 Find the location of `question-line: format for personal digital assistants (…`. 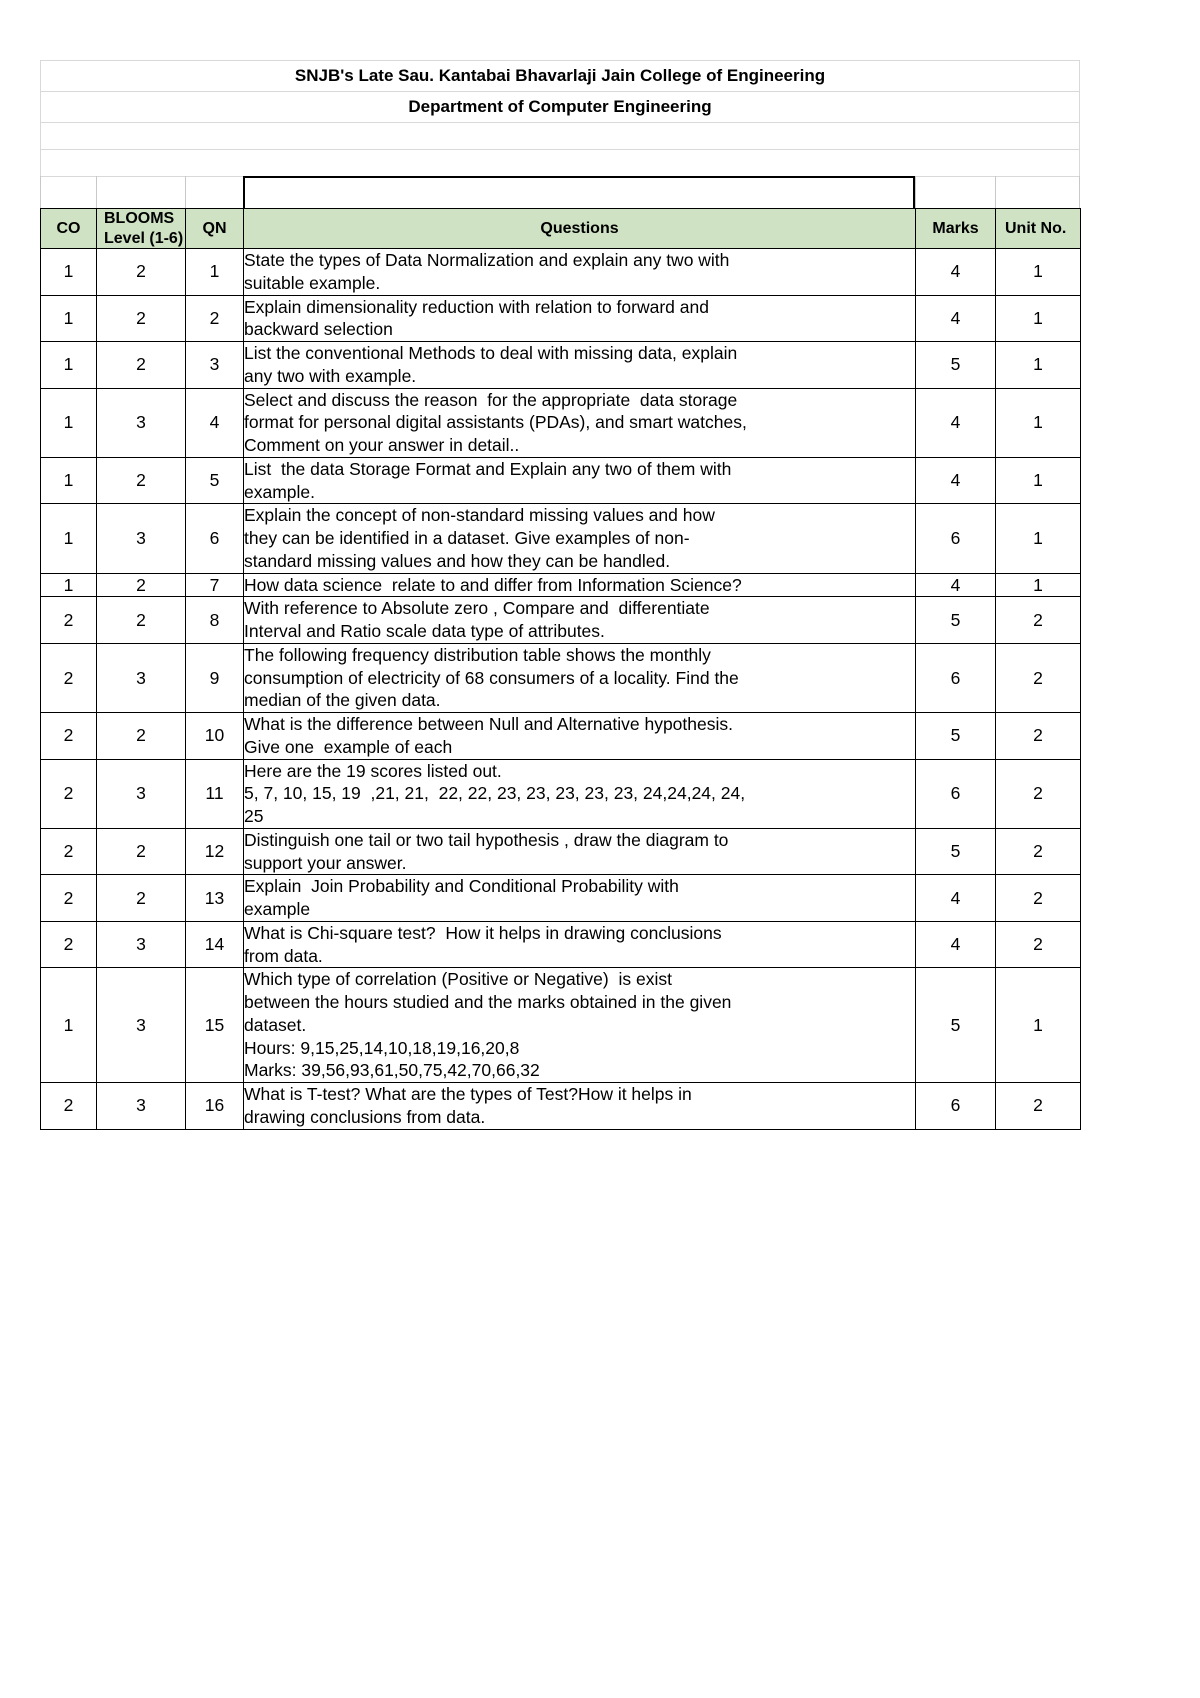

question-line: format for personal digital assistants (… is located at coordinates (495, 422).